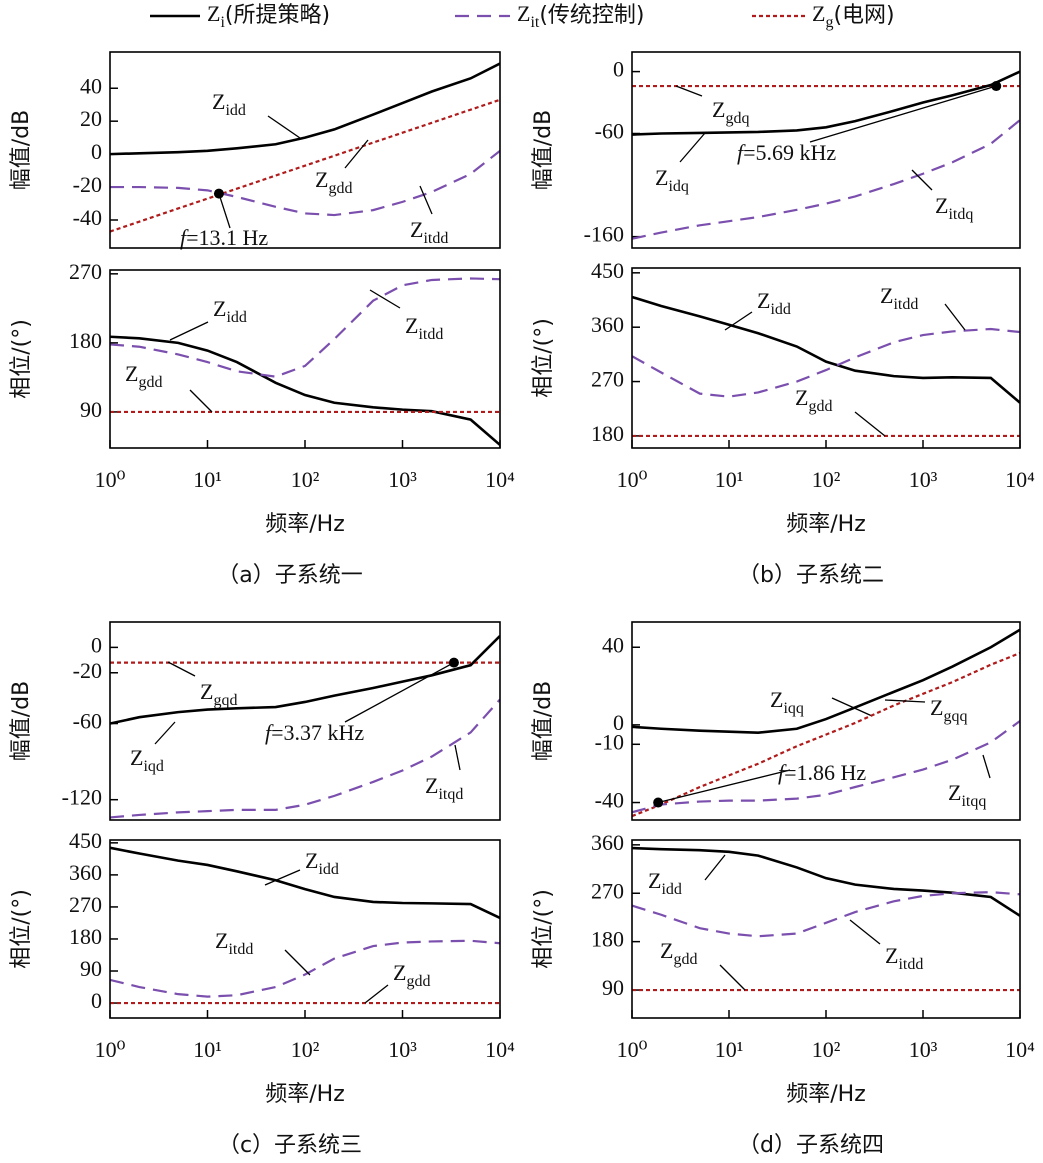  I want to click on subfigure-caption: （b）子系统二, so click(811, 575).